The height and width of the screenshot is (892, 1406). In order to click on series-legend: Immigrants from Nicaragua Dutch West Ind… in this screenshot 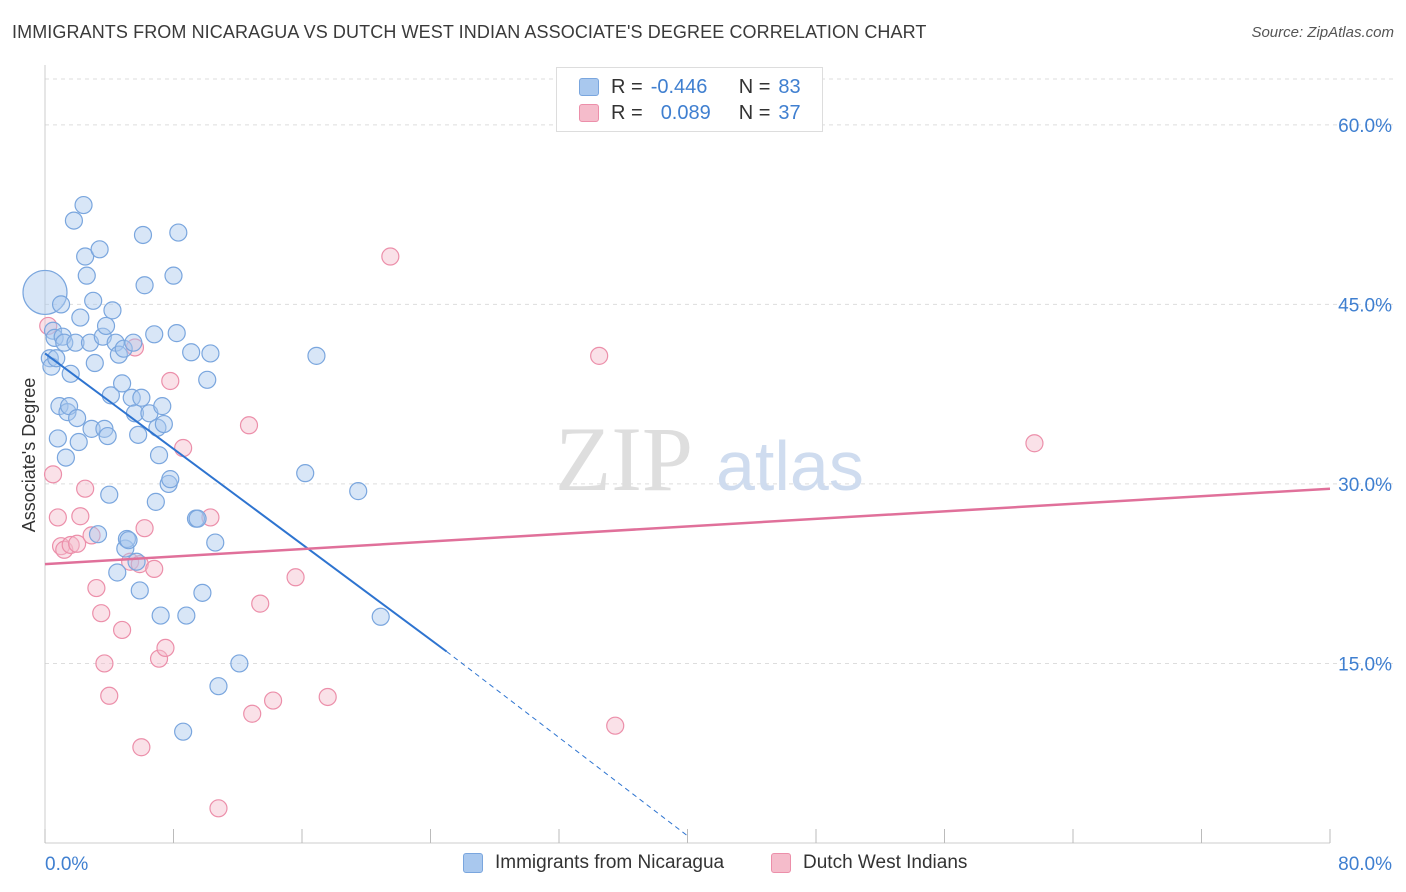, I will do `click(703, 865)`.